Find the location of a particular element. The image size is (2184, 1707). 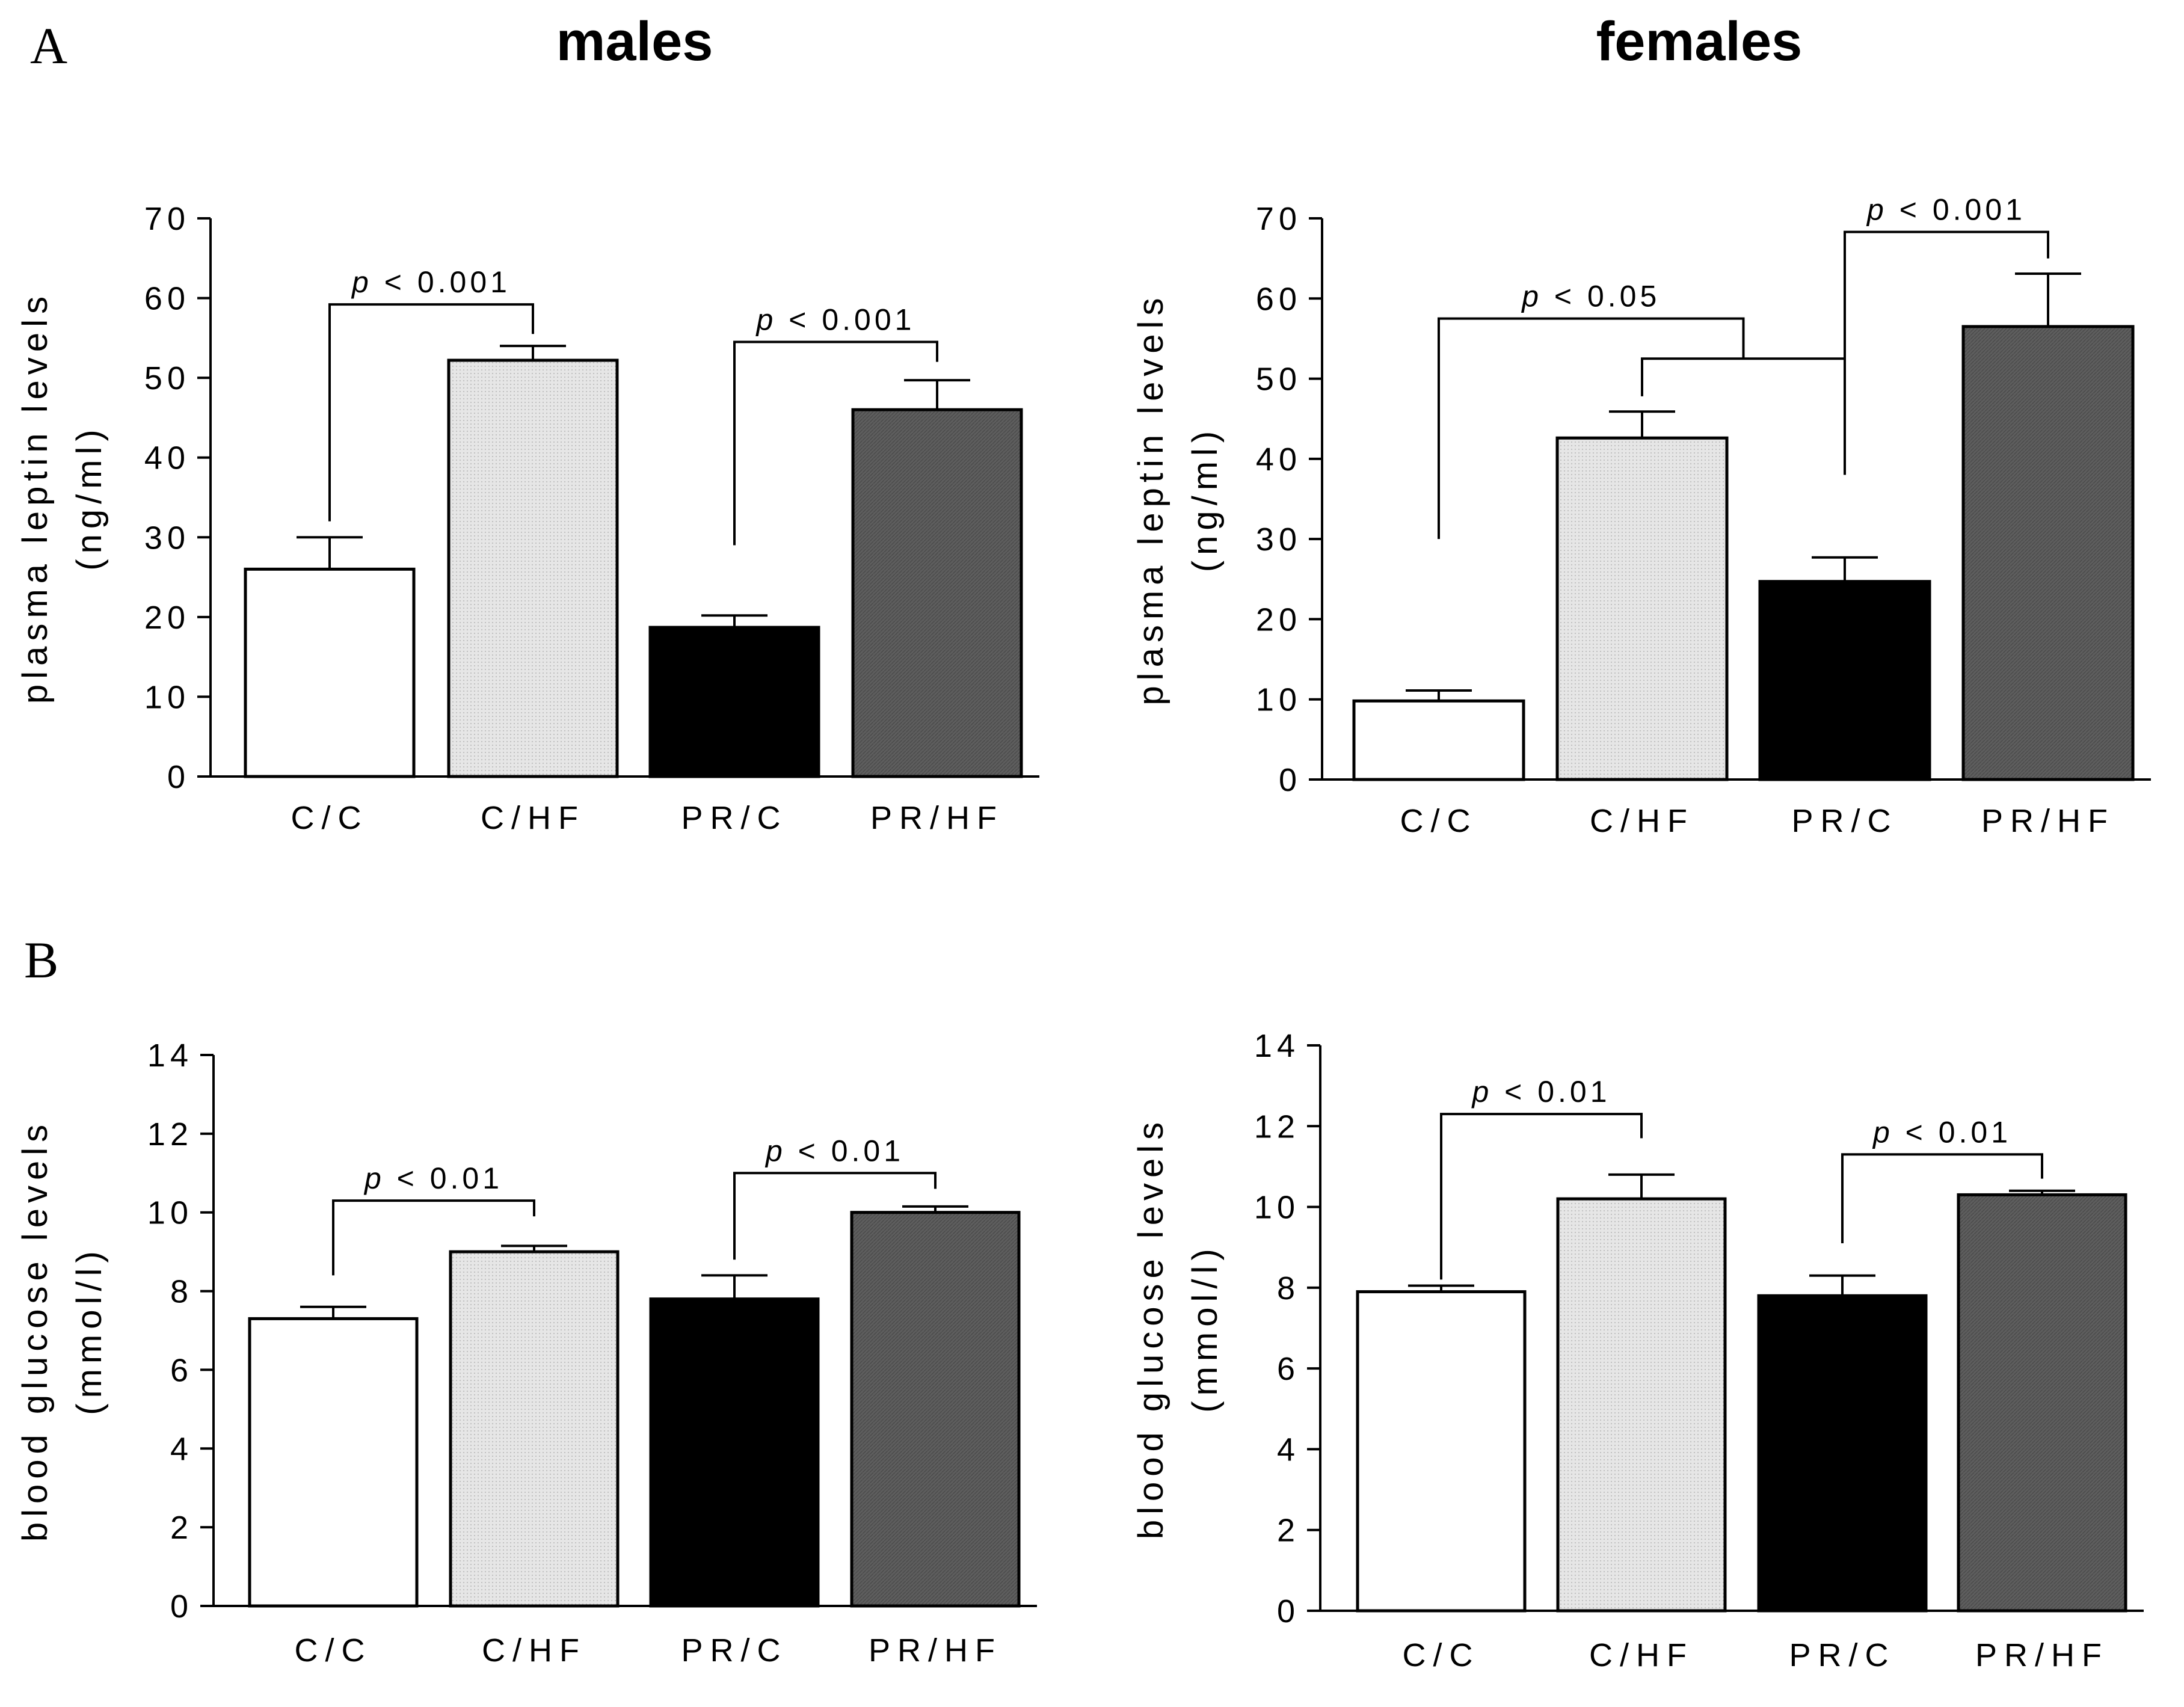

panel-letter-b: B is located at coordinates (41, 960).